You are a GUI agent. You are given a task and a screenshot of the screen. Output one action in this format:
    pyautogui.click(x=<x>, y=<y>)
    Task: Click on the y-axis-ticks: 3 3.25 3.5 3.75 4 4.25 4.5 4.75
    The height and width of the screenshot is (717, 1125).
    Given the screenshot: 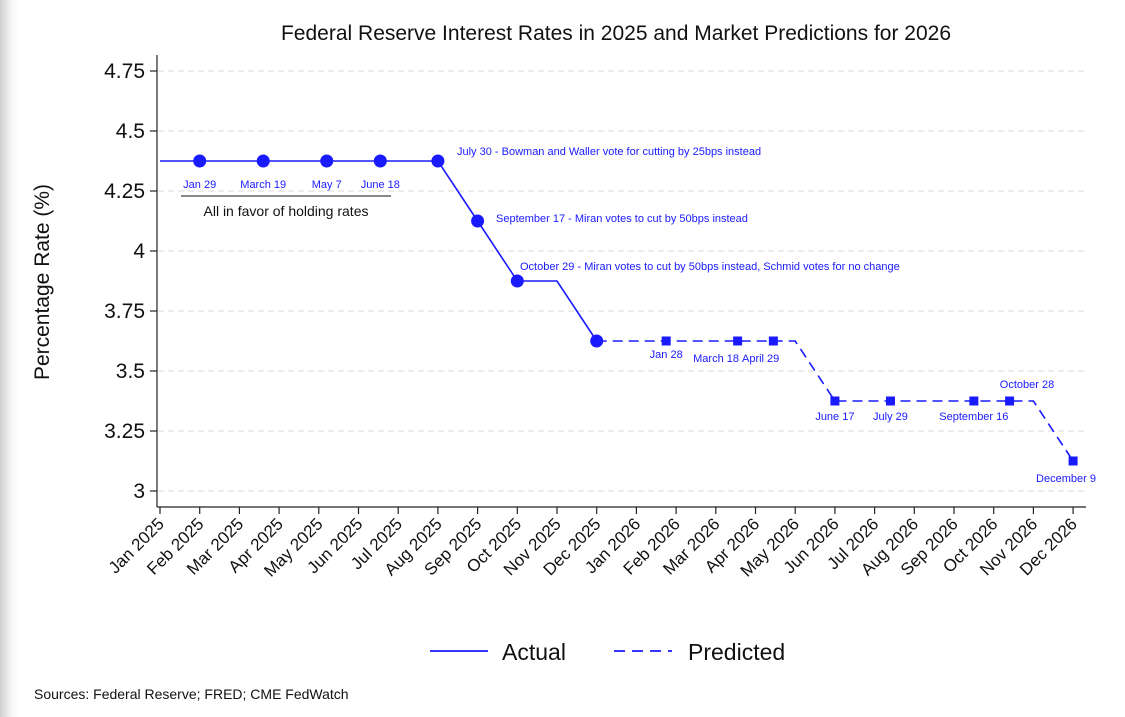 What is the action you would take?
    pyautogui.click(x=130, y=281)
    